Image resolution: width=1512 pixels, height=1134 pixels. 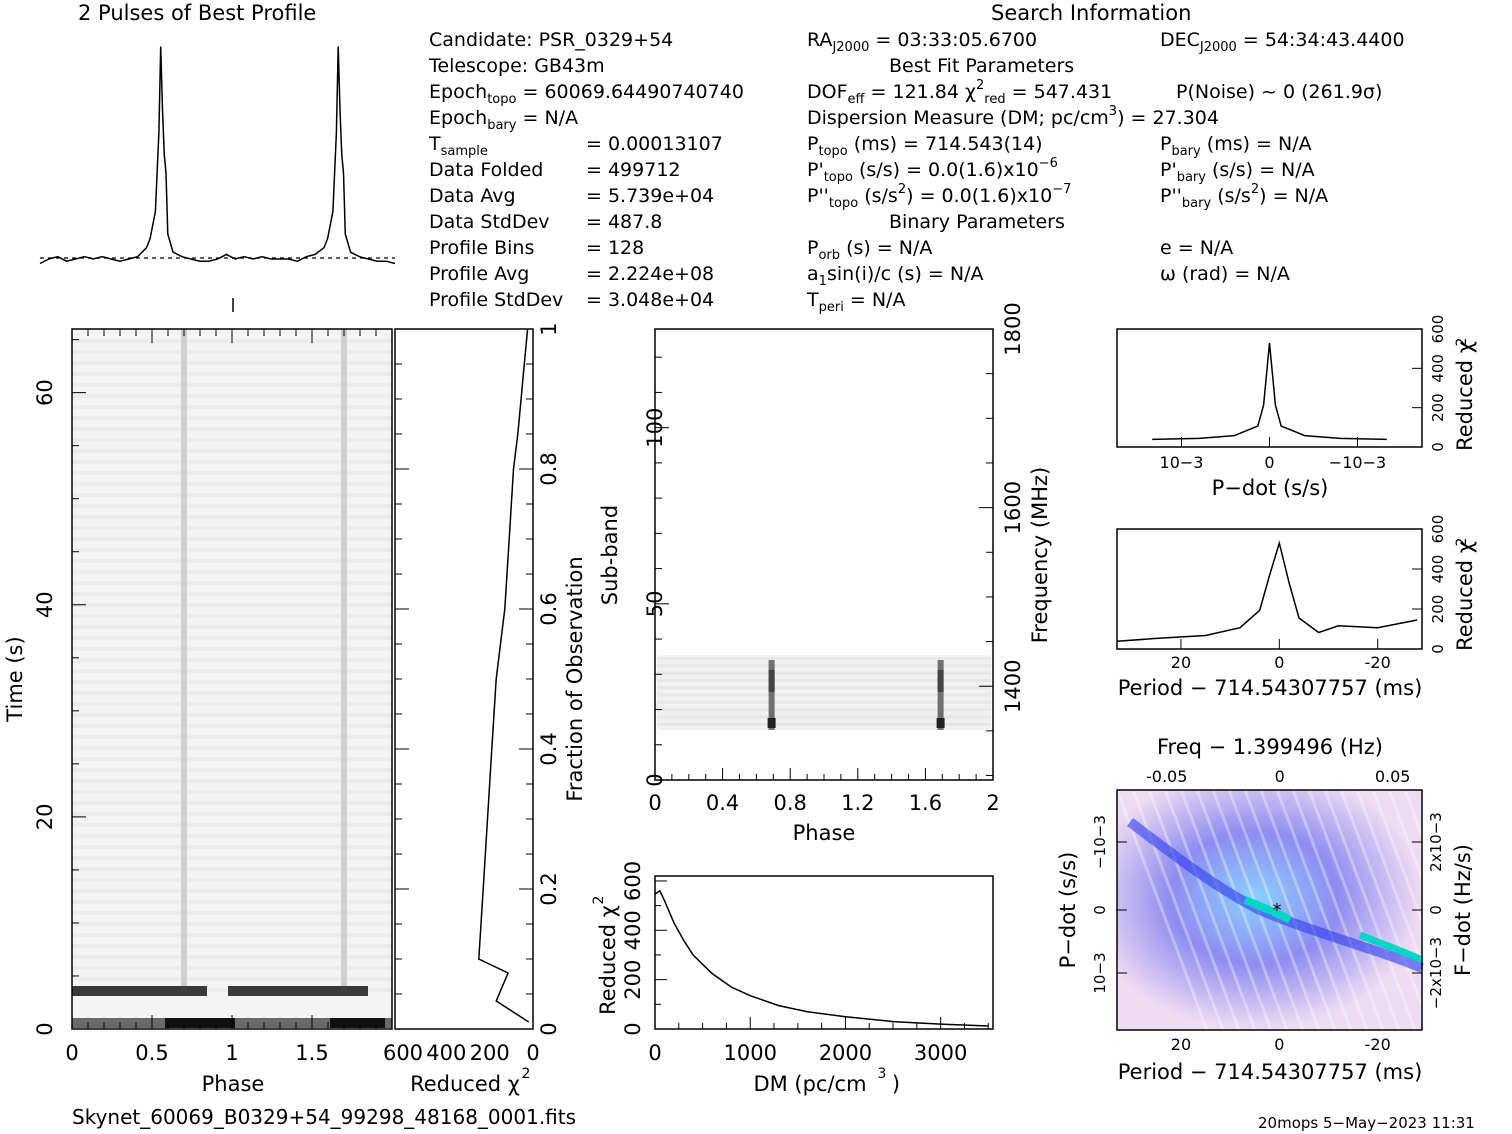 I want to click on subband-xtick-label: 1.2, so click(x=857, y=803).